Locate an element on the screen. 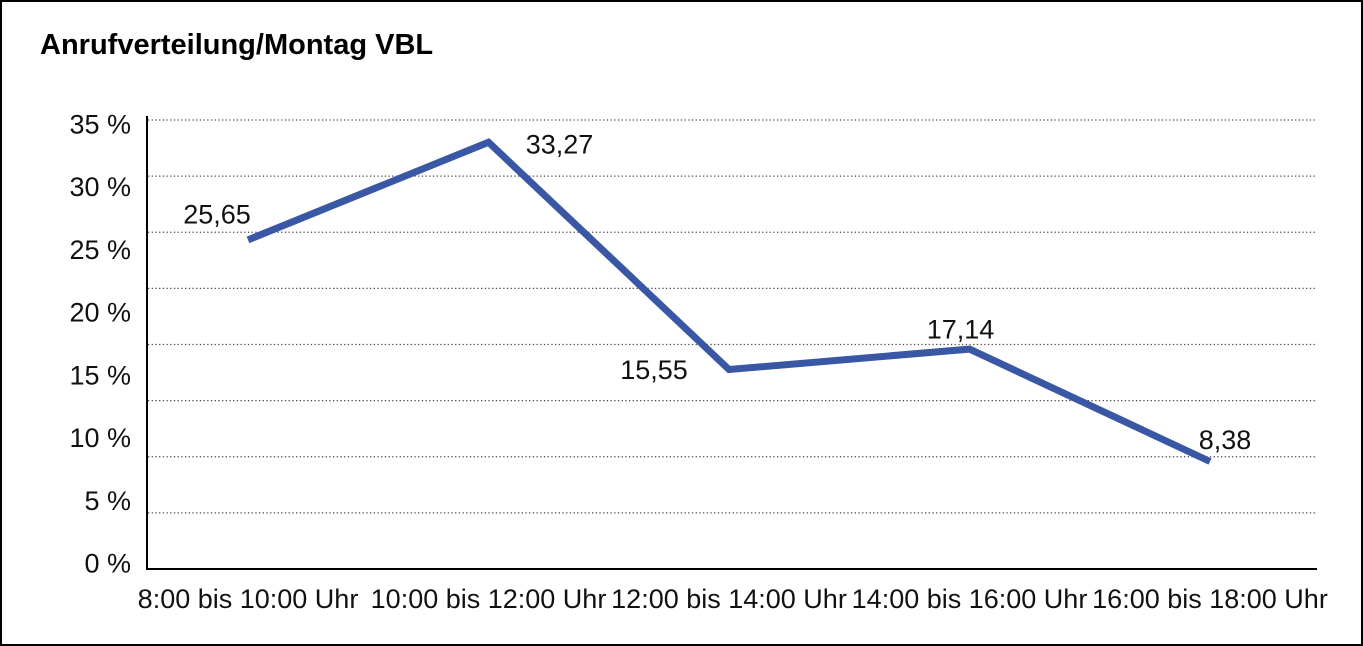  data-value-label: 33,27 is located at coordinates (560, 145).